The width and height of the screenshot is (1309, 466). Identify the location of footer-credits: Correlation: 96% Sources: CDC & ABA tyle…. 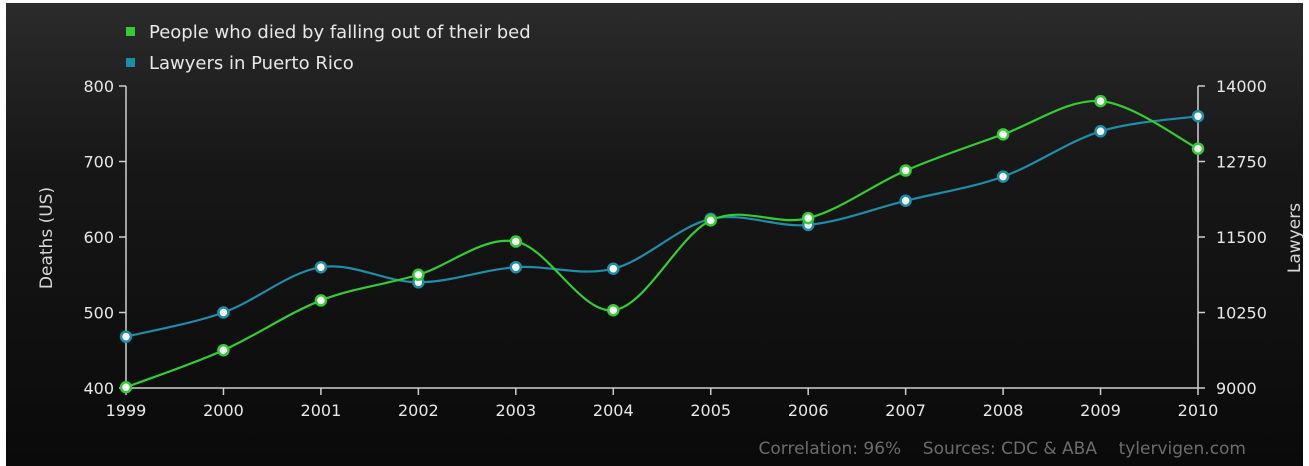
(1003, 449).